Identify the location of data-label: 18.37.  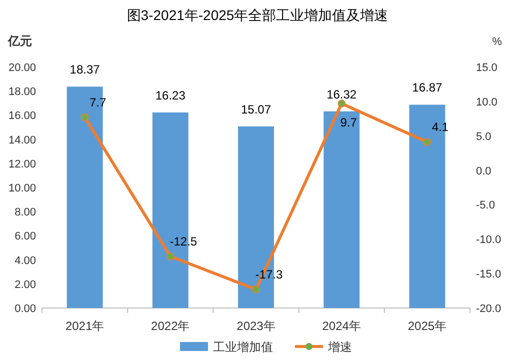
(85, 69).